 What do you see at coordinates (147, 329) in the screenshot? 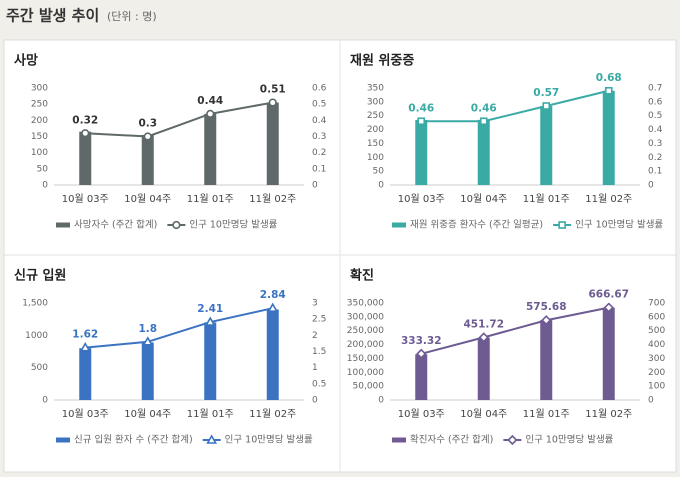
I see `data-label: 1.8` at bounding box center [147, 329].